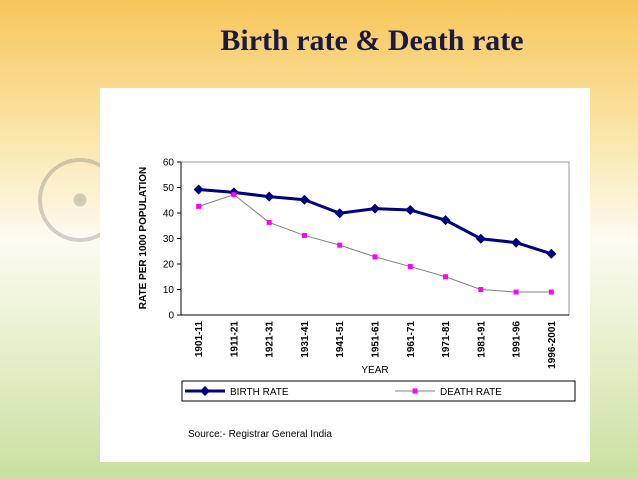 This screenshot has width=638, height=479. Describe the element at coordinates (169, 188) in the screenshot. I see `y-tick-label: 50` at that location.